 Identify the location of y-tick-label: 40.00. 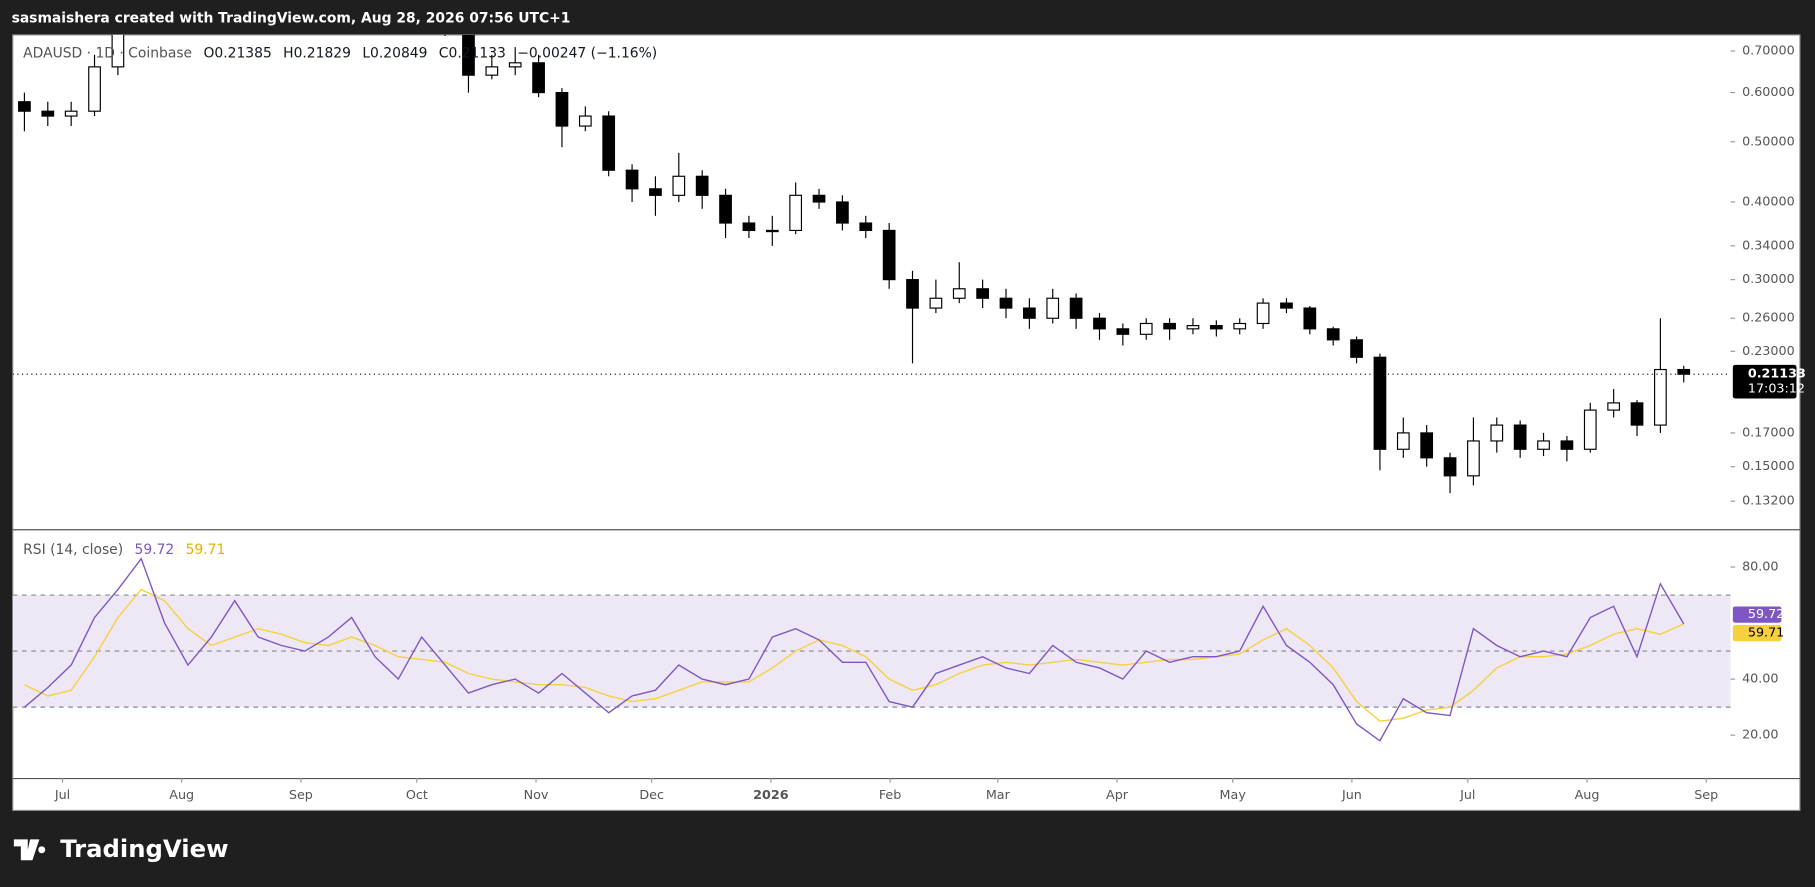
(1760, 679).